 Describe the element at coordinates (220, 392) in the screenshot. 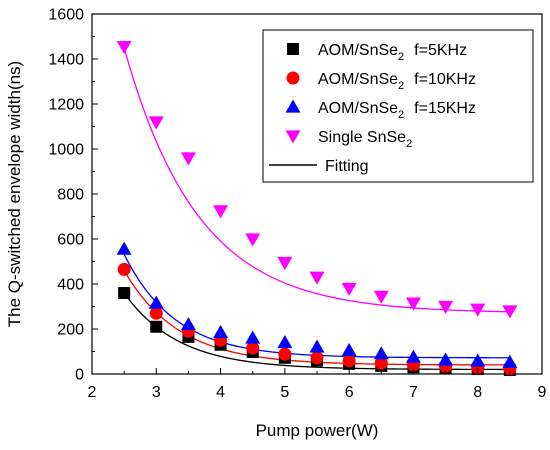

I see `x-tick-label: 4` at that location.